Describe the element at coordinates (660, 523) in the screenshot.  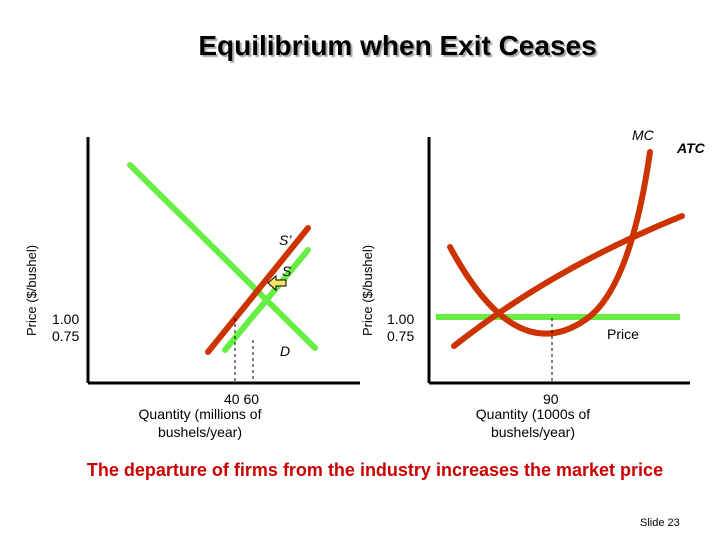
I see `slide-number: Slide 23` at that location.